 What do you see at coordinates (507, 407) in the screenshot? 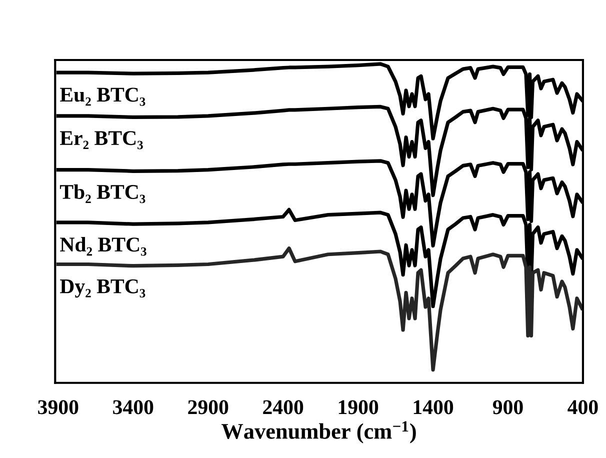
I see `x-tick-label: 900` at bounding box center [507, 407].